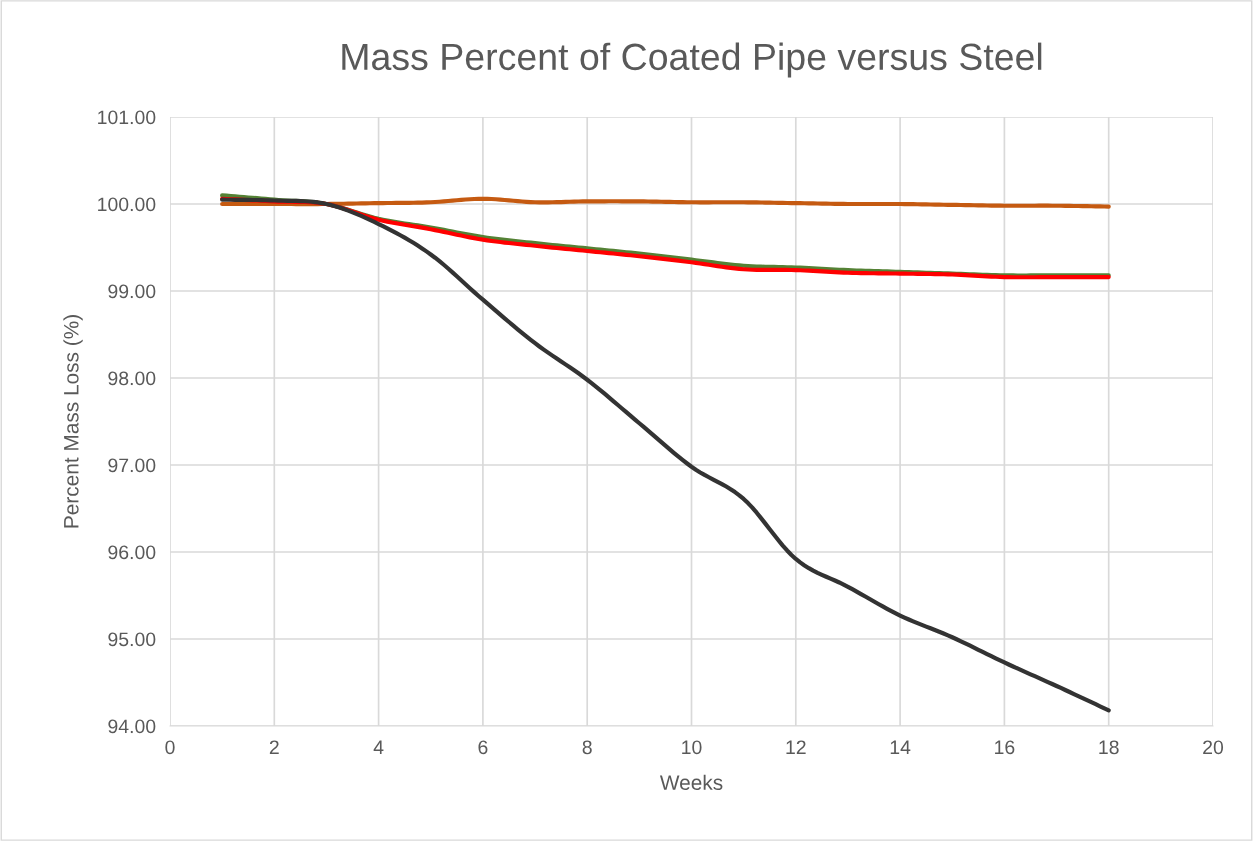 The height and width of the screenshot is (841, 1253). What do you see at coordinates (132, 465) in the screenshot?
I see `y-tick-label: 97.00` at bounding box center [132, 465].